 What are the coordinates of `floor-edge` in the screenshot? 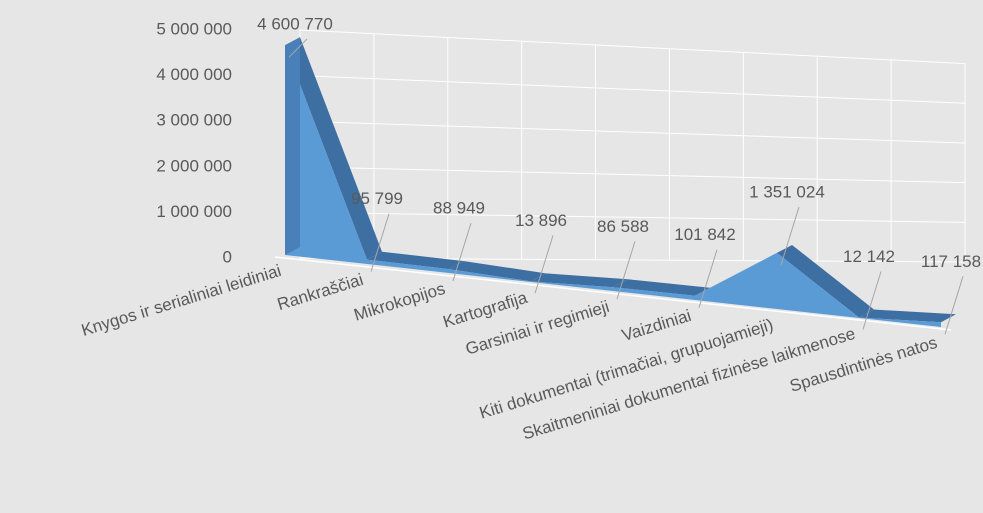 It's located at (613, 293).